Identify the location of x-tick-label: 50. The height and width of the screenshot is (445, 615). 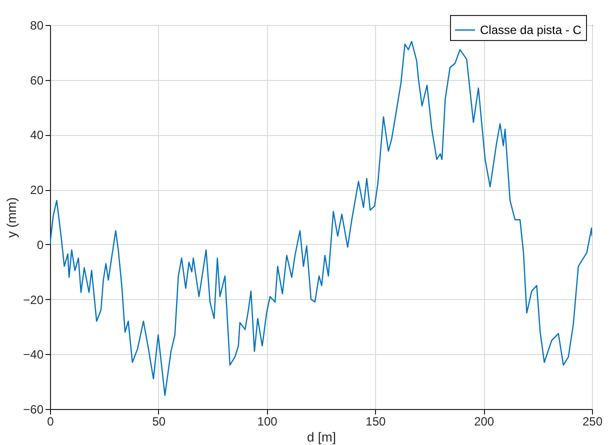
(159, 421).